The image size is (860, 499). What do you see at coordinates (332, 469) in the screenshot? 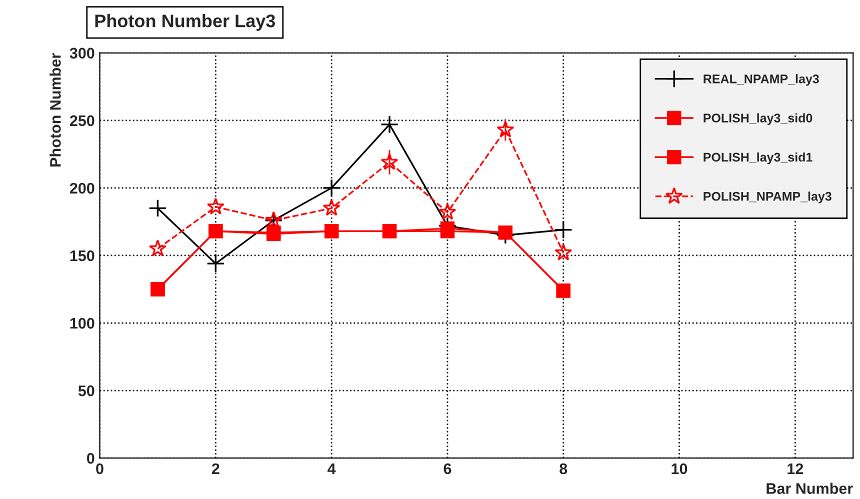
I see `x-tick-label: 4` at bounding box center [332, 469].